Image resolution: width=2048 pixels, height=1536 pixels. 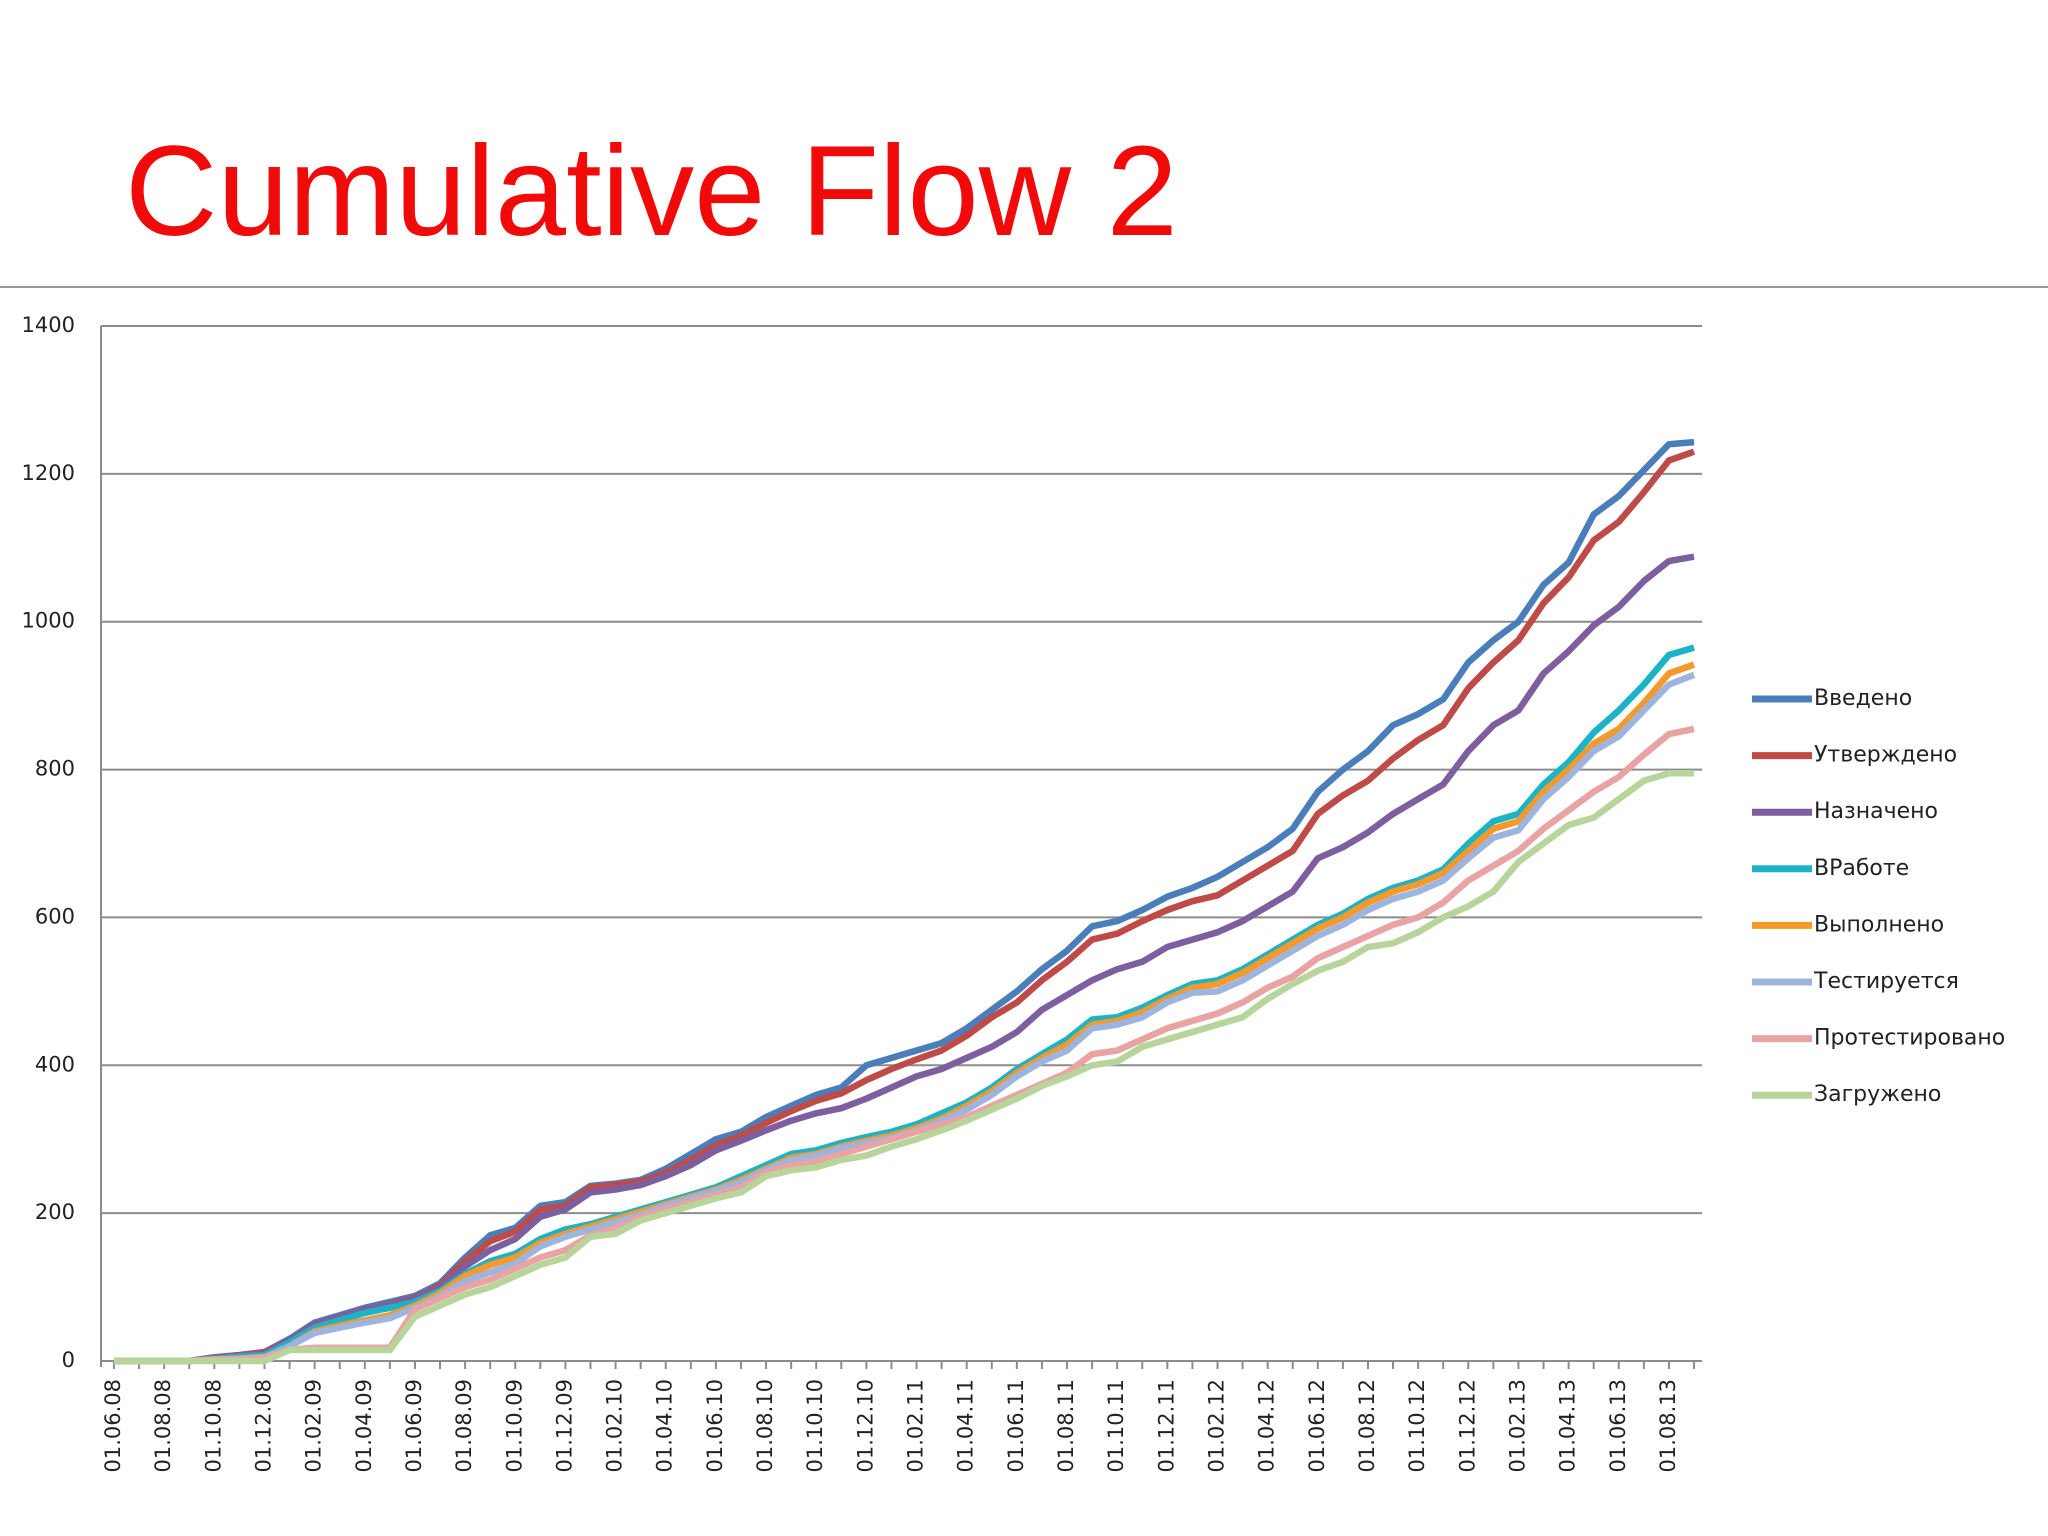 I want to click on slide-title: Cumulative Flow 2, so click(x=651, y=191).